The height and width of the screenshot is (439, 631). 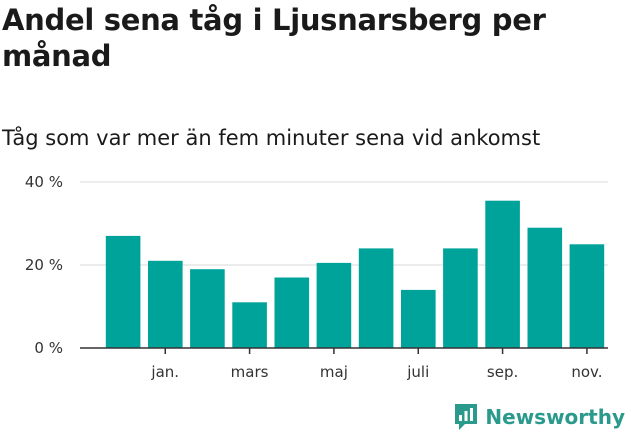 What do you see at coordinates (274, 38) in the screenshot?
I see `chart-title: Andel sena tåg i Ljusnarsberg per månad` at bounding box center [274, 38].